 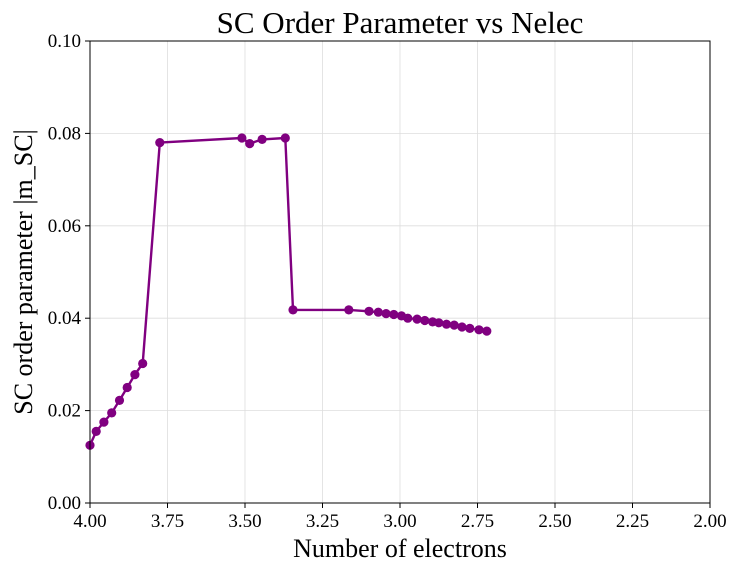 What do you see at coordinates (23, 272) in the screenshot?
I see `y-axis-label: SC order parameter |m_SC|` at bounding box center [23, 272].